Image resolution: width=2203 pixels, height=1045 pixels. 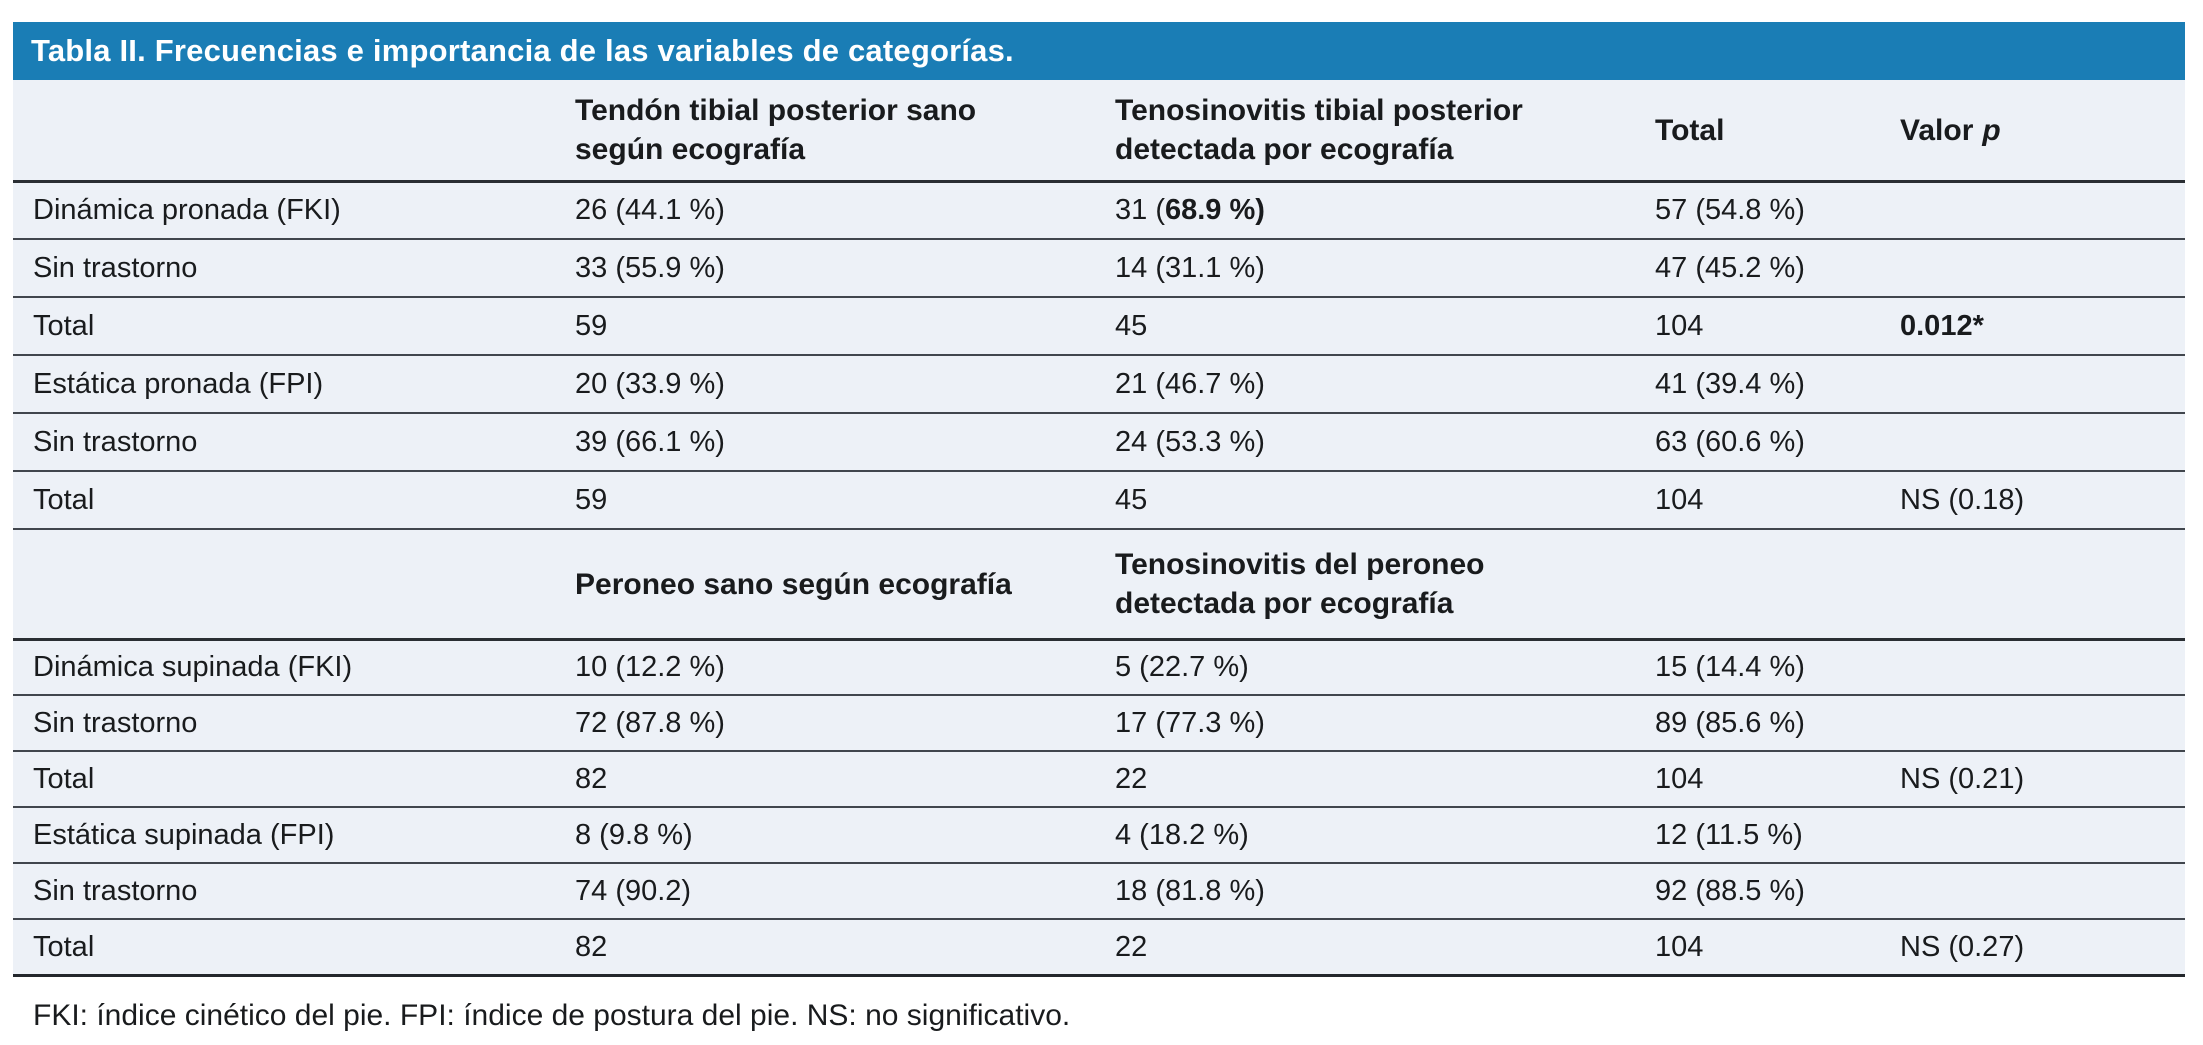 I want to click on table-row: Total 82 22 104 NS (0.27), so click(x=1099, y=946).